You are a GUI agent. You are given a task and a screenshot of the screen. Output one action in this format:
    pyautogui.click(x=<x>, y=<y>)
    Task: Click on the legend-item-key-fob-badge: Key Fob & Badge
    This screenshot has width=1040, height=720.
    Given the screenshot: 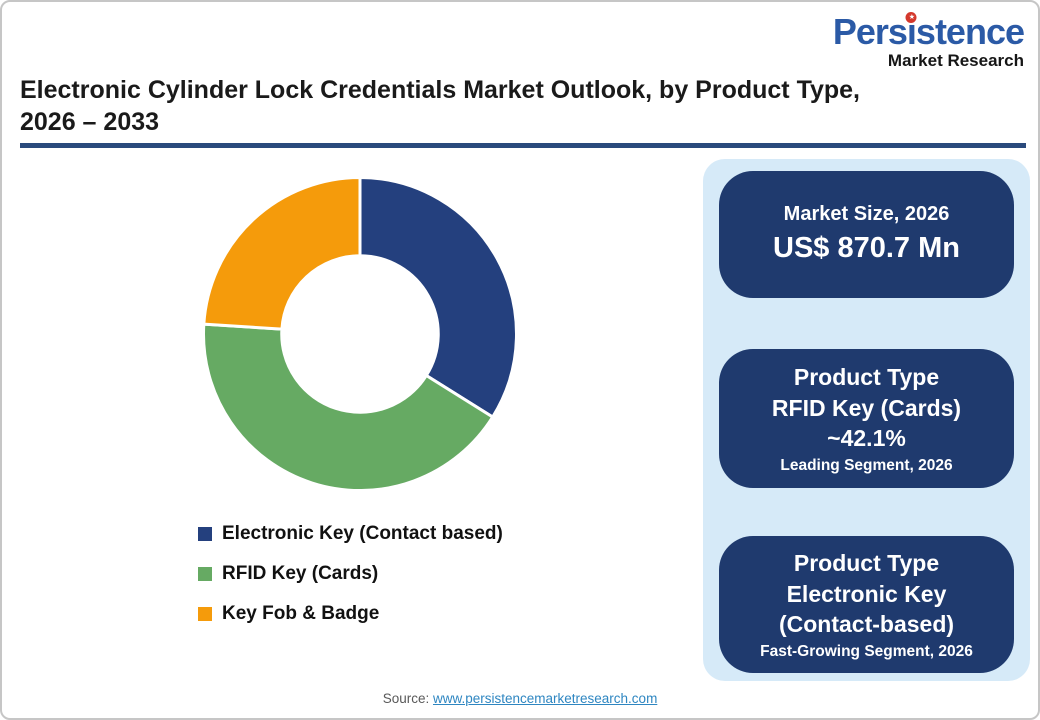 What is the action you would take?
    pyautogui.click(x=450, y=614)
    